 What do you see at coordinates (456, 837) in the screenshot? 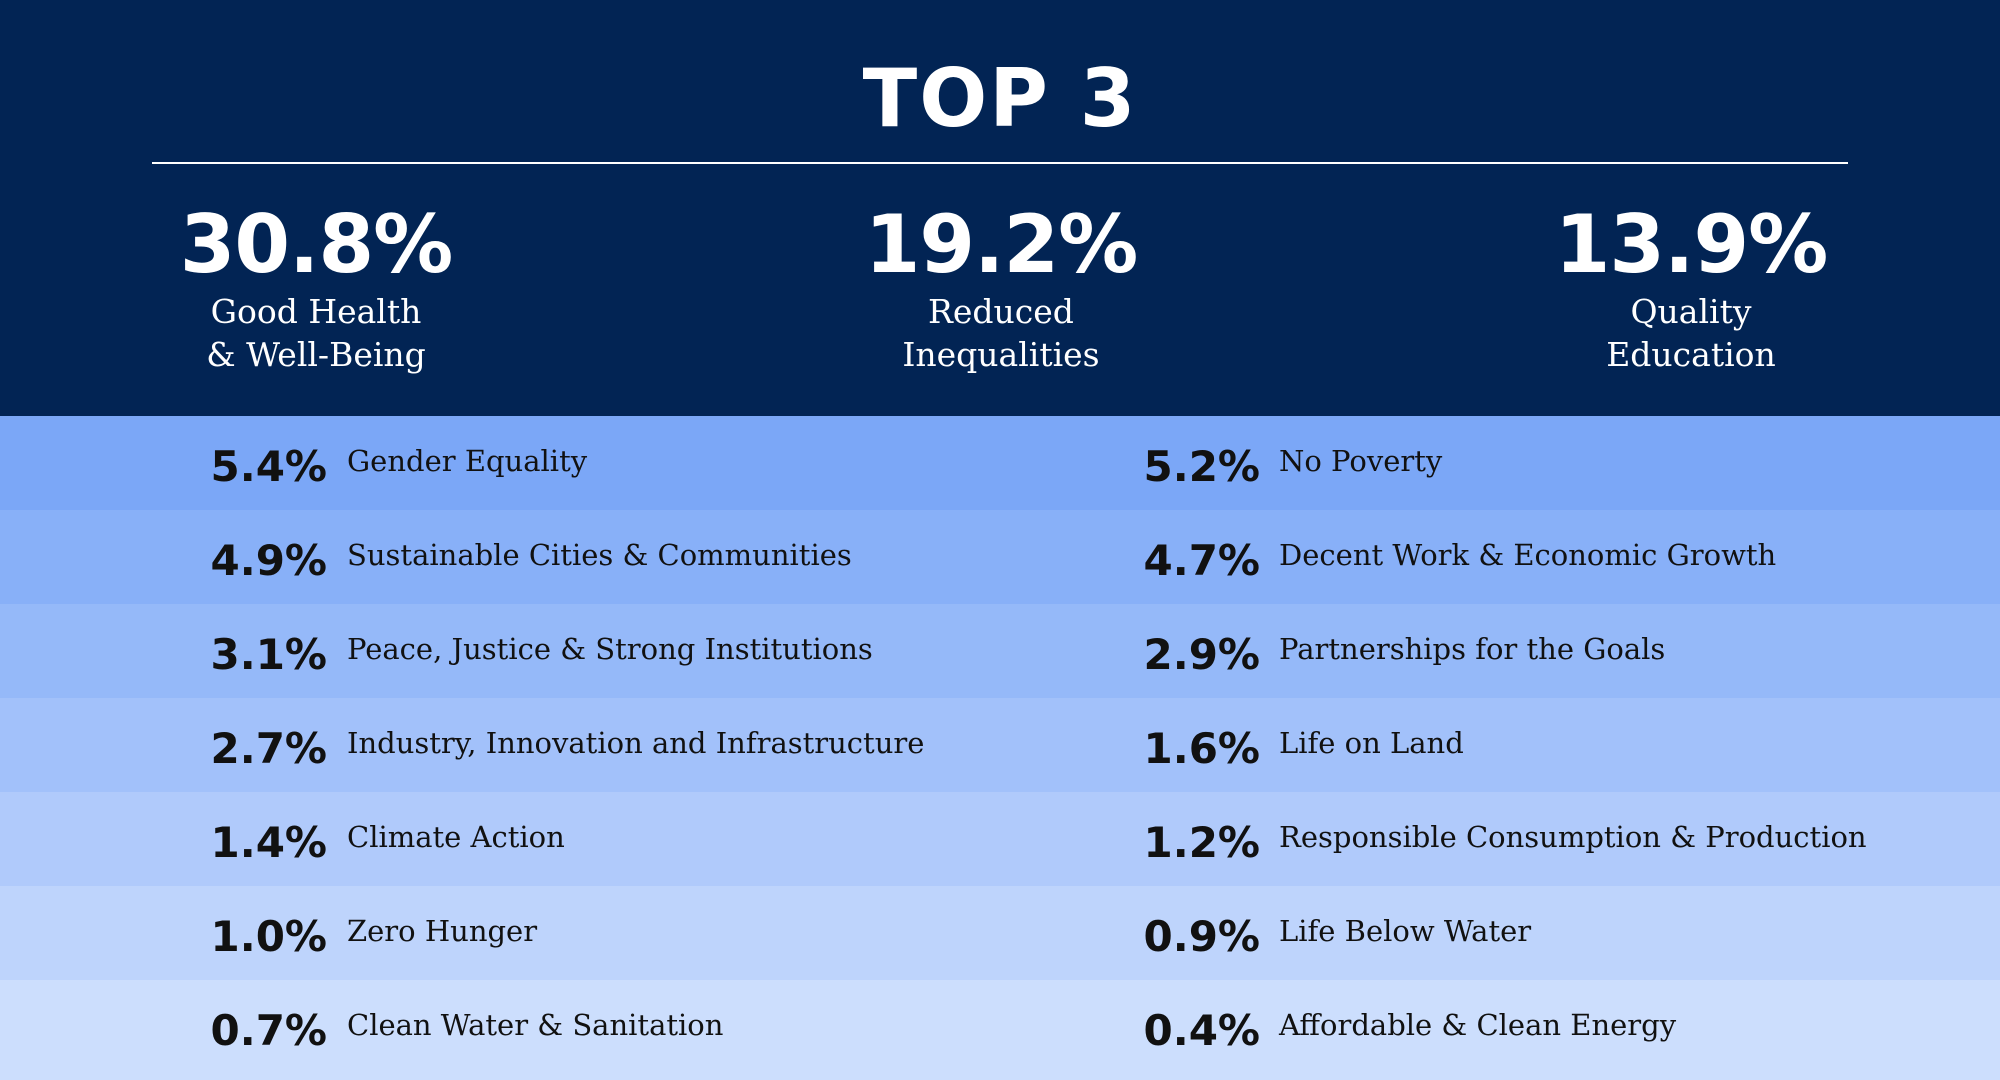
I see `goal-label: Climate Action` at bounding box center [456, 837].